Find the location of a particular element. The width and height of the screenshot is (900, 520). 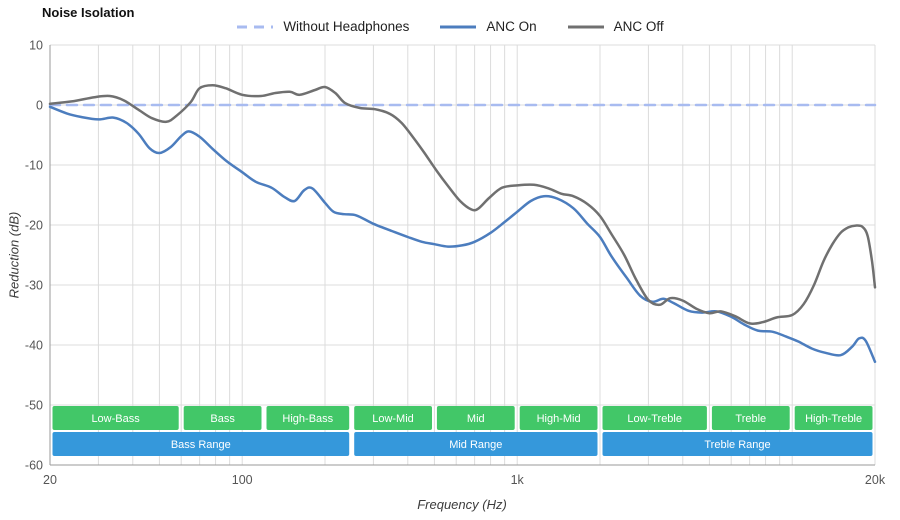

band-high-bass is located at coordinates (308, 418).